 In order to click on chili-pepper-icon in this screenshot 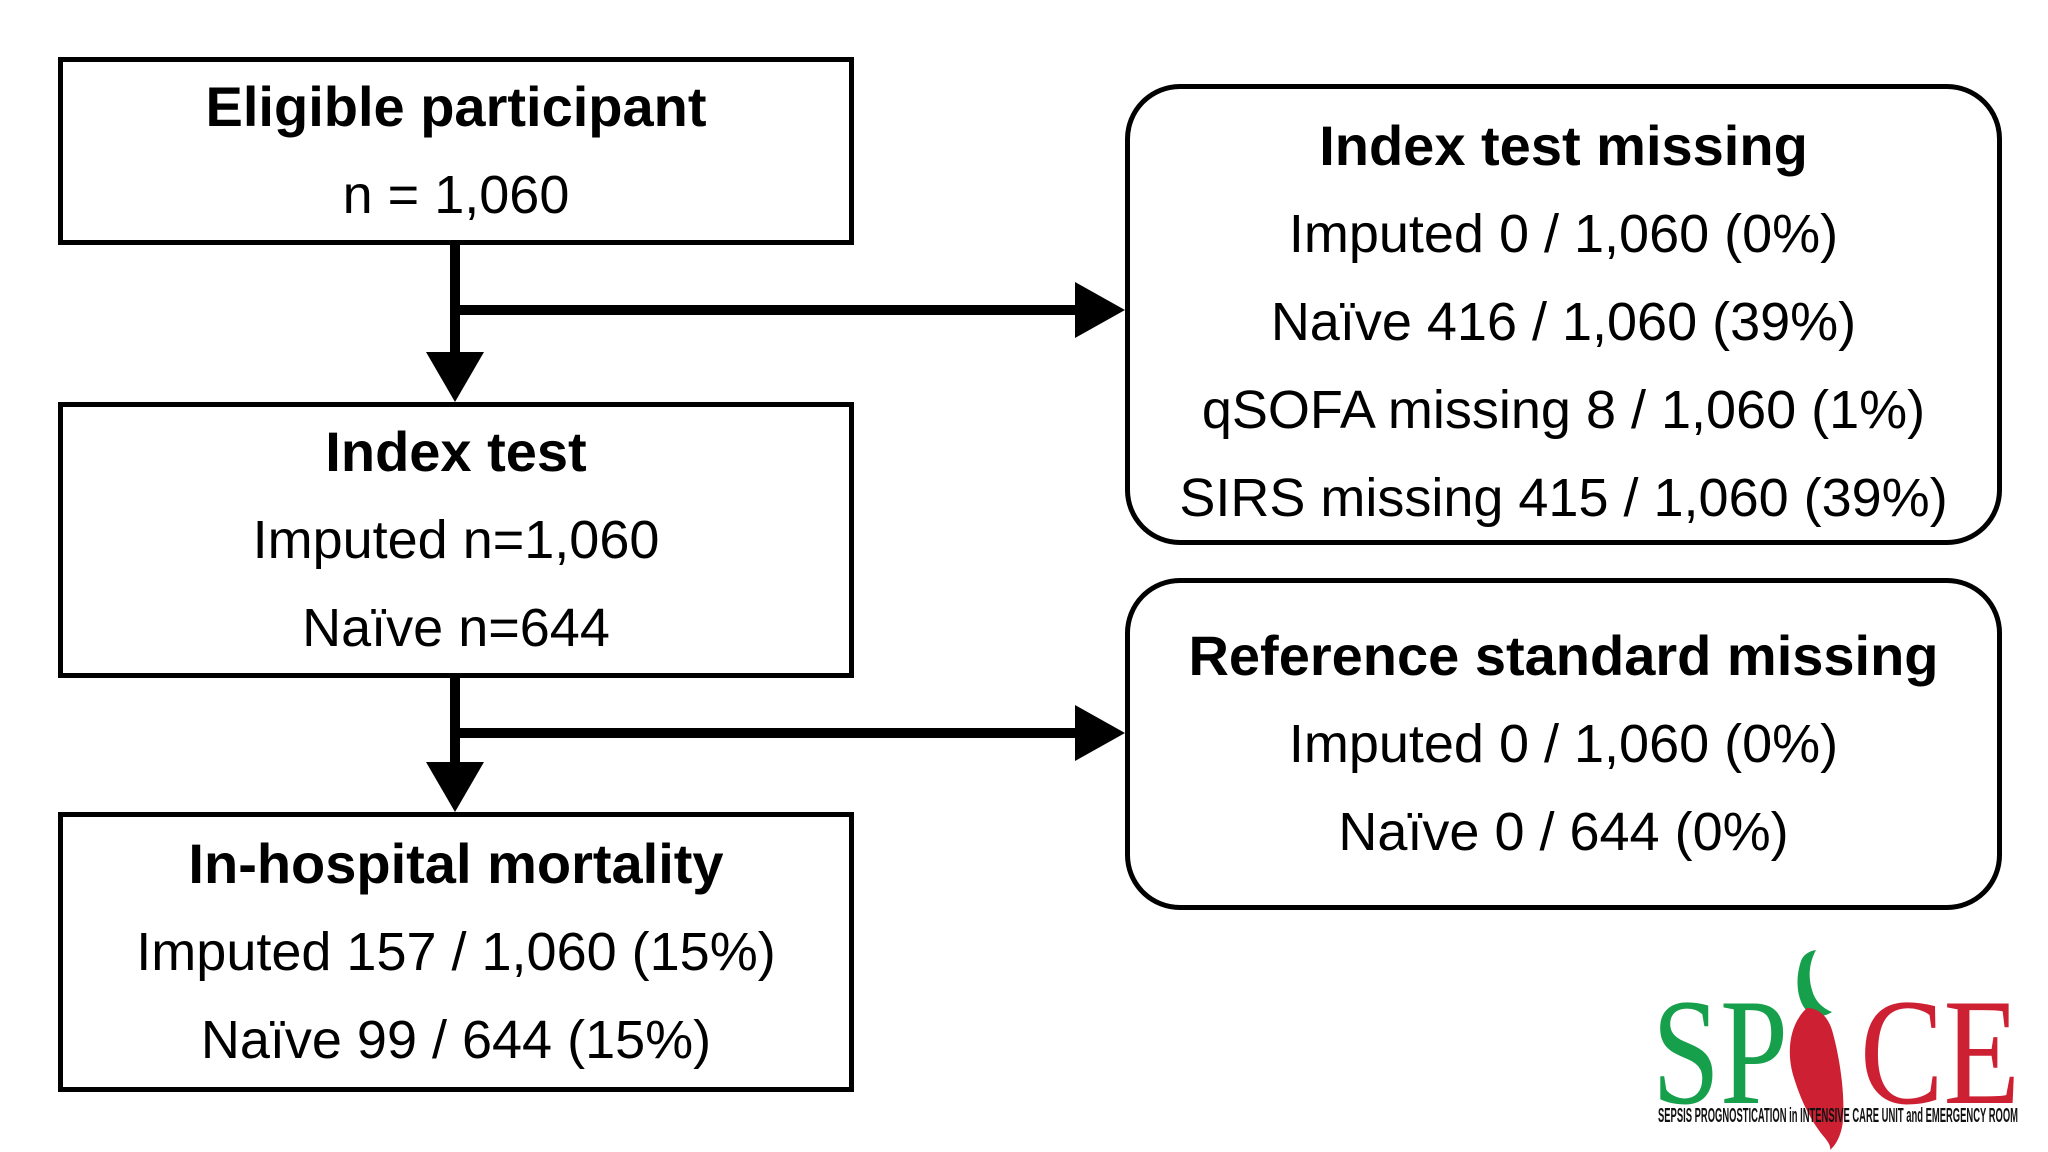, I will do `click(1816, 1050)`.